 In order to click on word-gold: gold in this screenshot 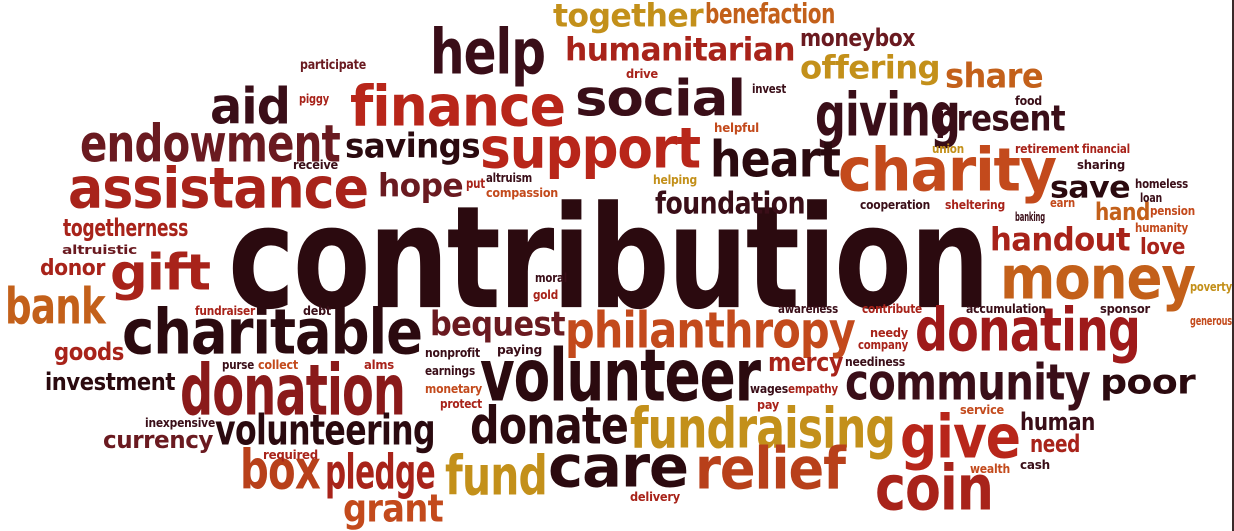, I will do `click(545, 296)`.